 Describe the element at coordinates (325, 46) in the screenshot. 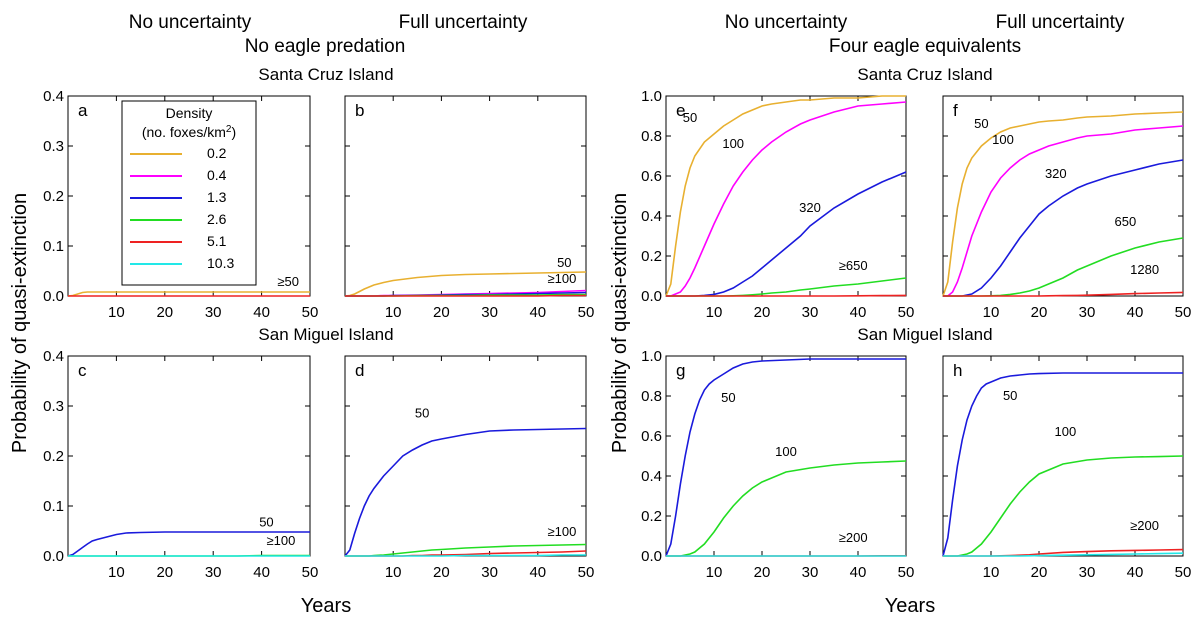

I see `header-left-sub: No eagle predation` at that location.